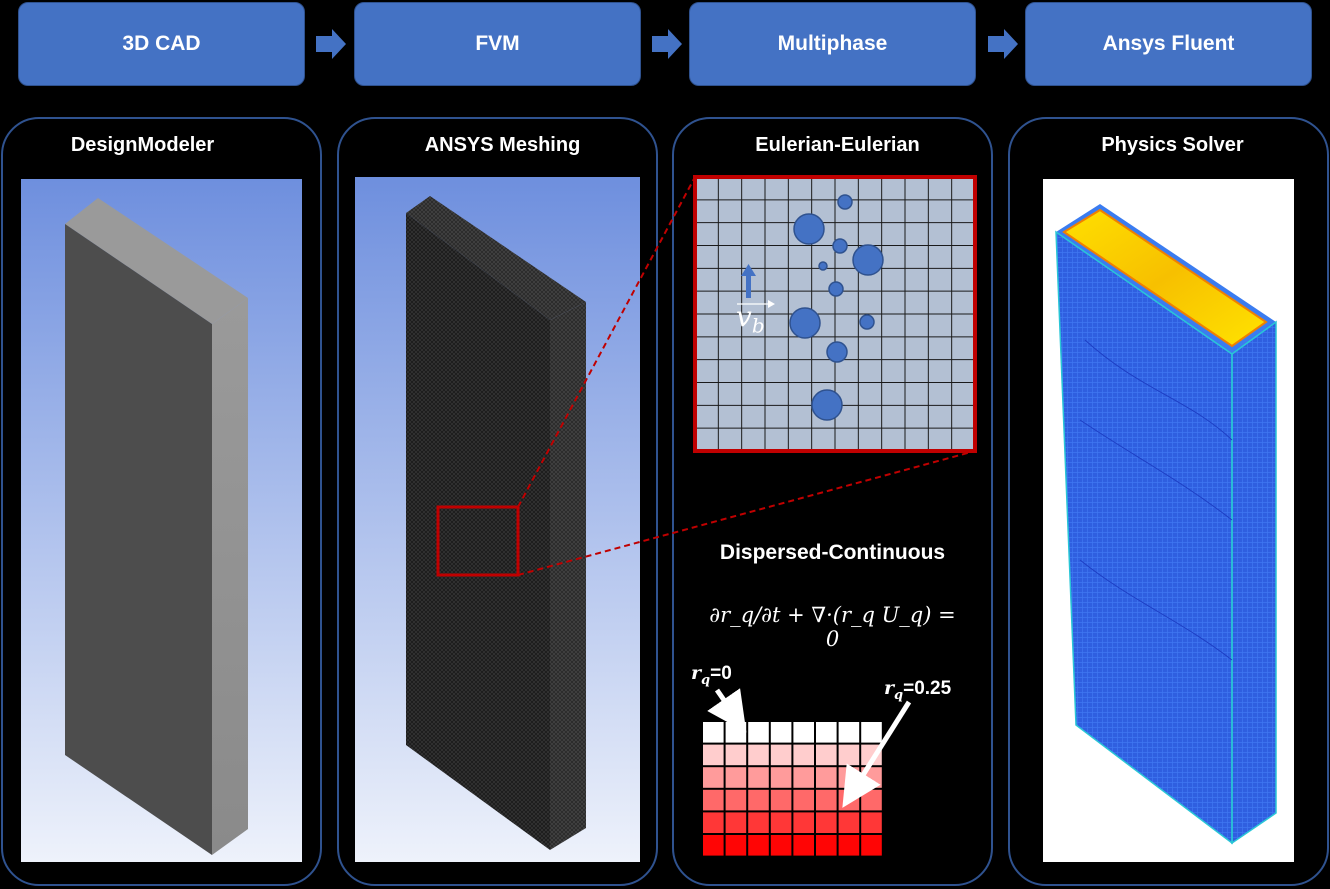 The height and width of the screenshot is (889, 1330). What do you see at coordinates (832, 627) in the screenshot?
I see `continuity-equation: ∂r_q/∂t + ∇·(r_q U_q) = 0` at bounding box center [832, 627].